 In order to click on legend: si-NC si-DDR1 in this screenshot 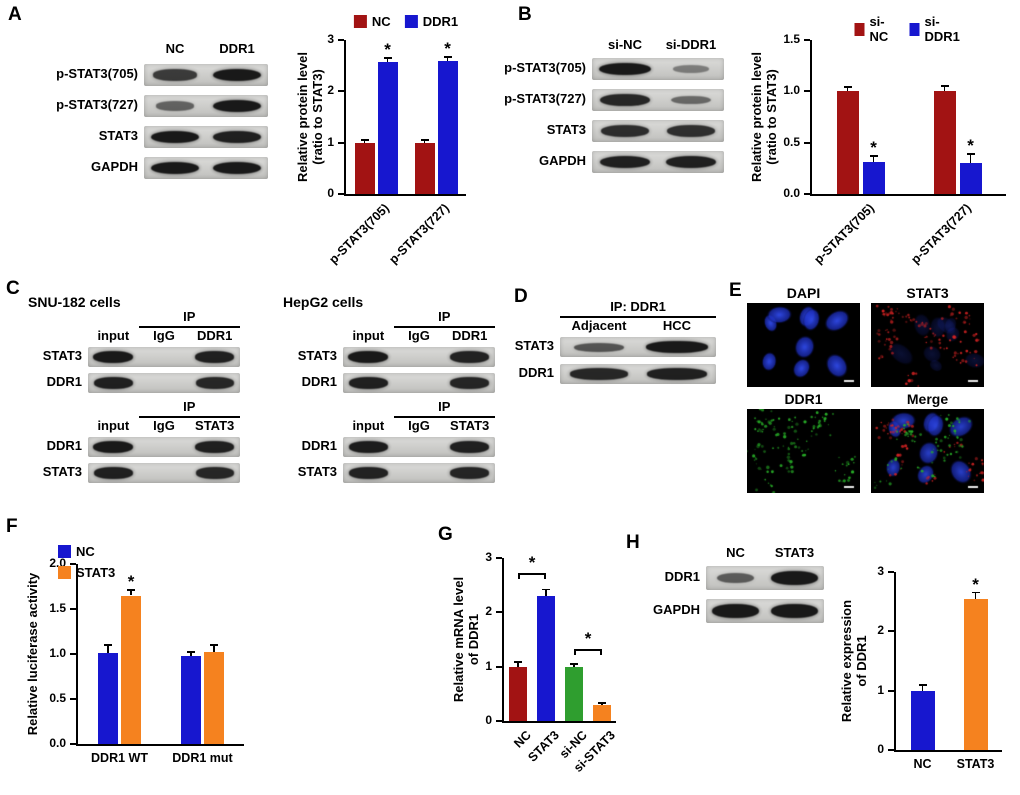, I will do `click(909, 29)`.